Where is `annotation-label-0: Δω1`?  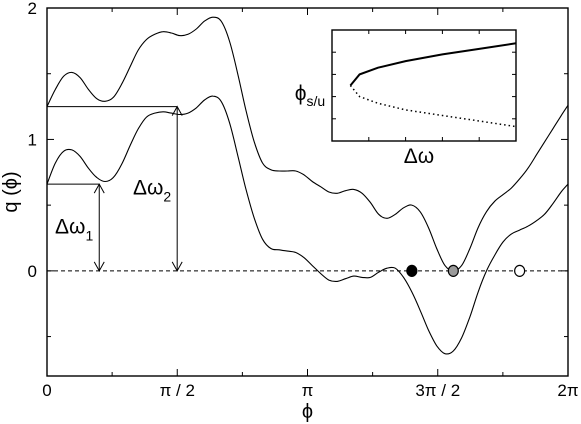
annotation-label-0: Δω1 is located at coordinates (74, 229).